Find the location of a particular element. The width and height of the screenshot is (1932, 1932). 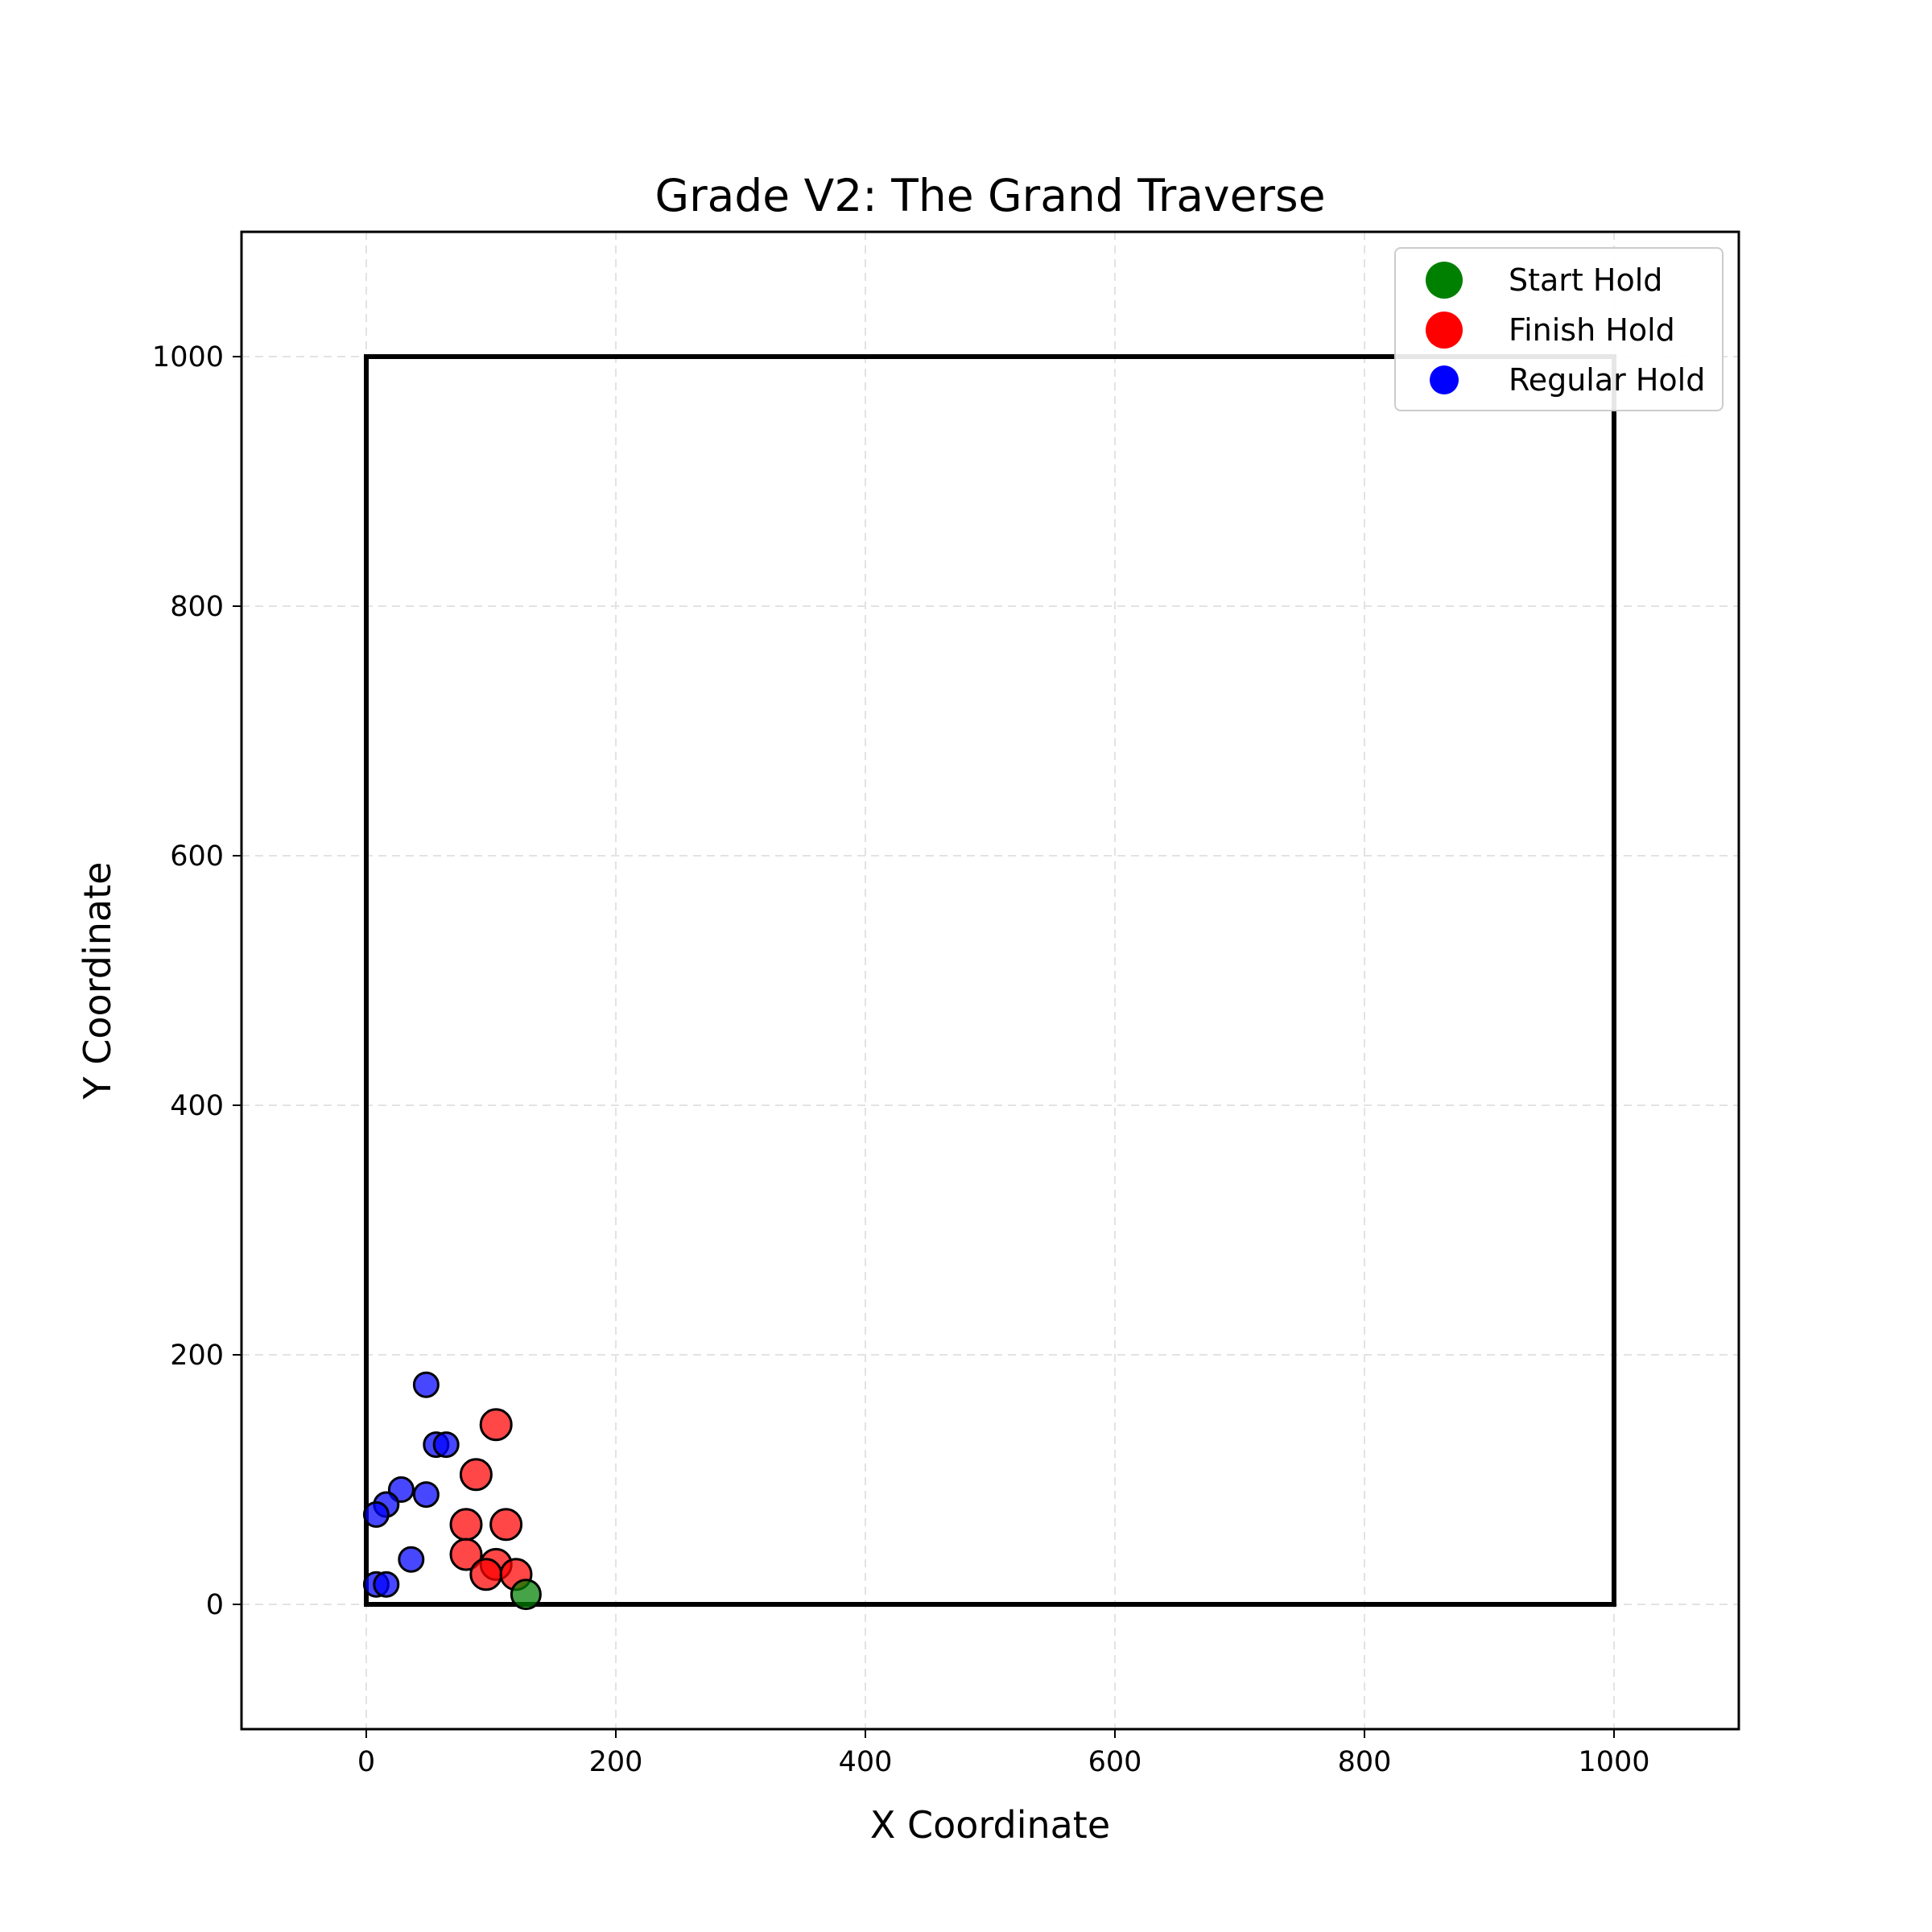

y-axis-label: Y Coordinate is located at coordinates (97, 981).